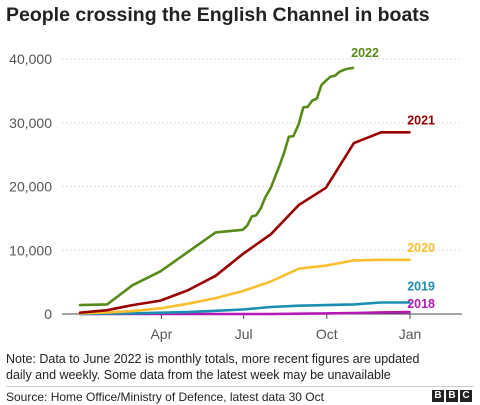 Image resolution: width=480 pixels, height=405 pixels. Describe the element at coordinates (421, 304) in the screenshot. I see `series-label-2018: 2018` at that location.